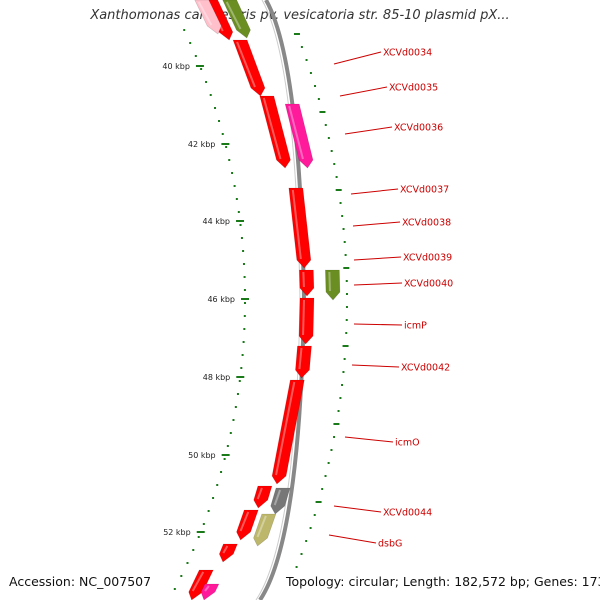 The image size is (600, 600). I want to click on kbp-label: 40 kbp, so click(176, 66).